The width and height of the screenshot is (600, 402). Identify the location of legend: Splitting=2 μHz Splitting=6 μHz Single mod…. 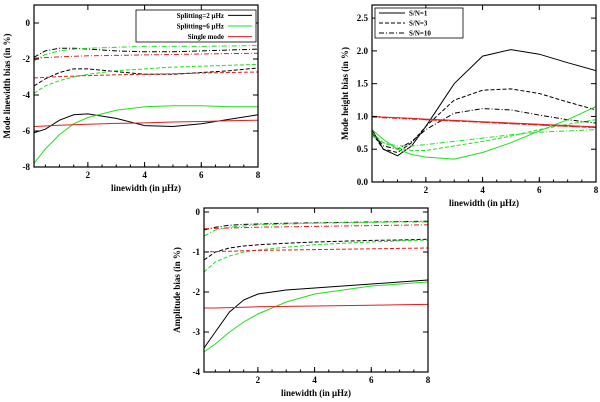
(196, 26).